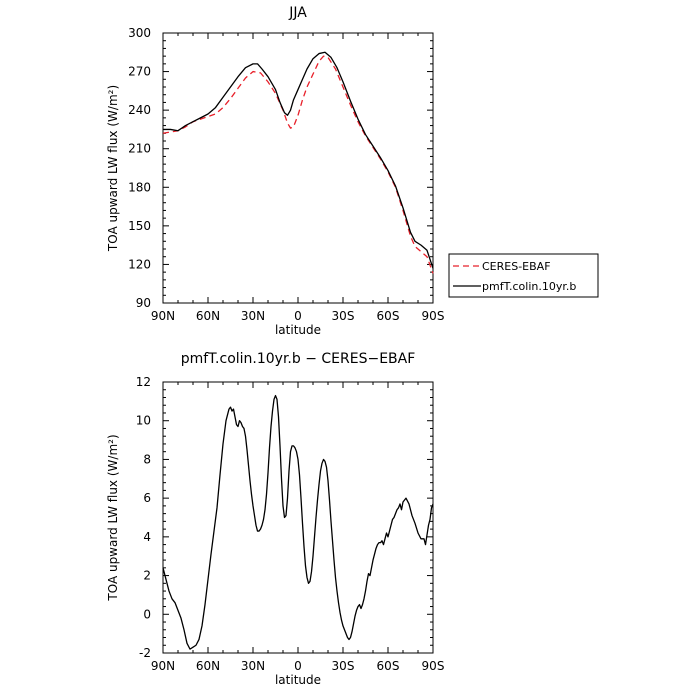 This screenshot has width=700, height=700. Describe the element at coordinates (139, 226) in the screenshot. I see `y-tick-label: 150` at that location.